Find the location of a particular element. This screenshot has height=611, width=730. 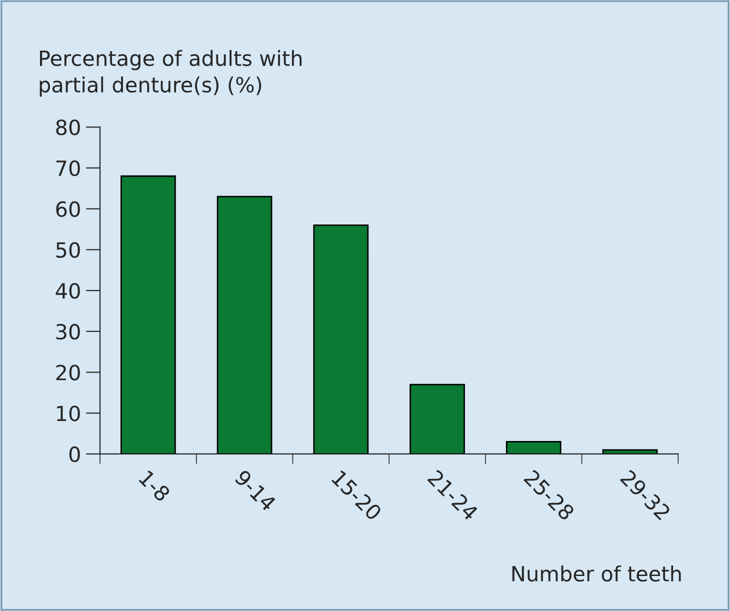

y-tick-label: 0 is located at coordinates (74, 454).